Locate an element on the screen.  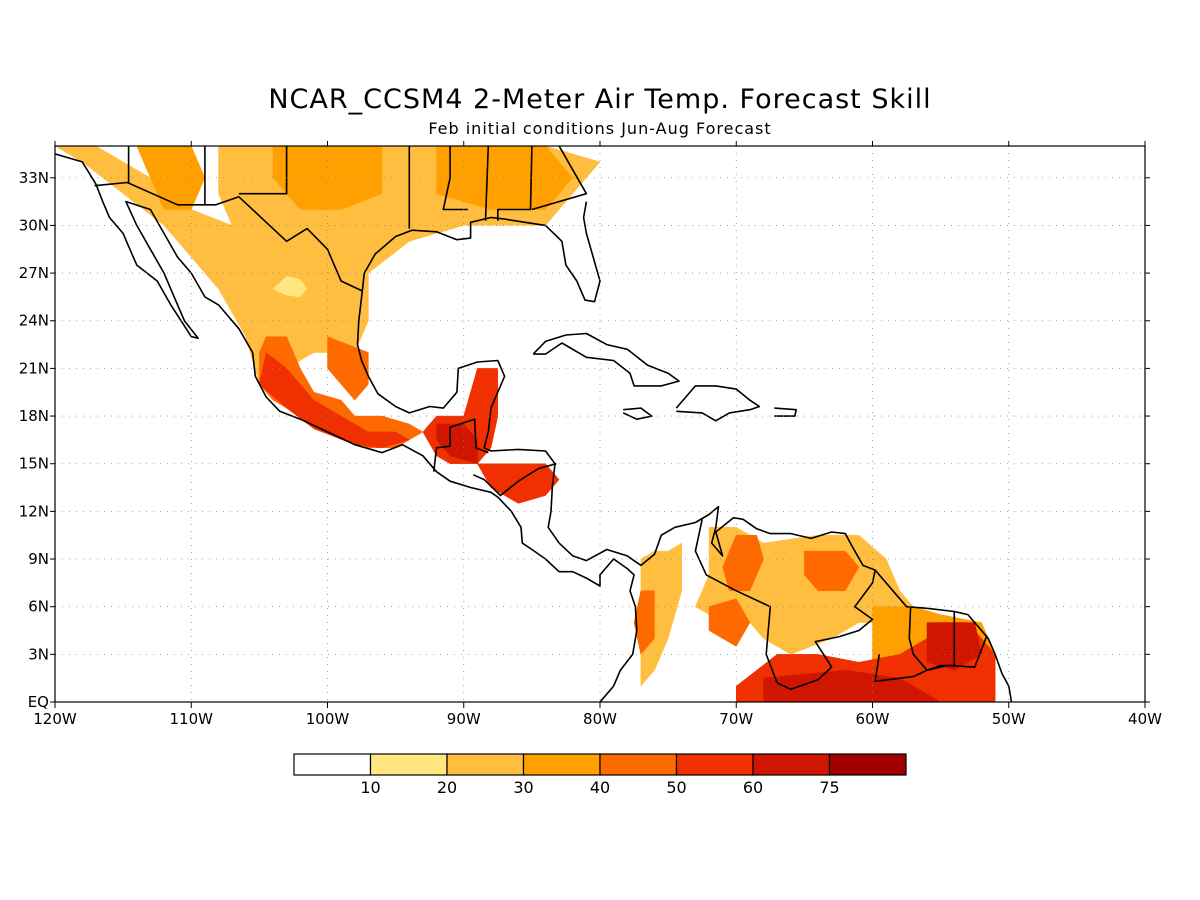
colorbar-label: 50 is located at coordinates (676, 787).